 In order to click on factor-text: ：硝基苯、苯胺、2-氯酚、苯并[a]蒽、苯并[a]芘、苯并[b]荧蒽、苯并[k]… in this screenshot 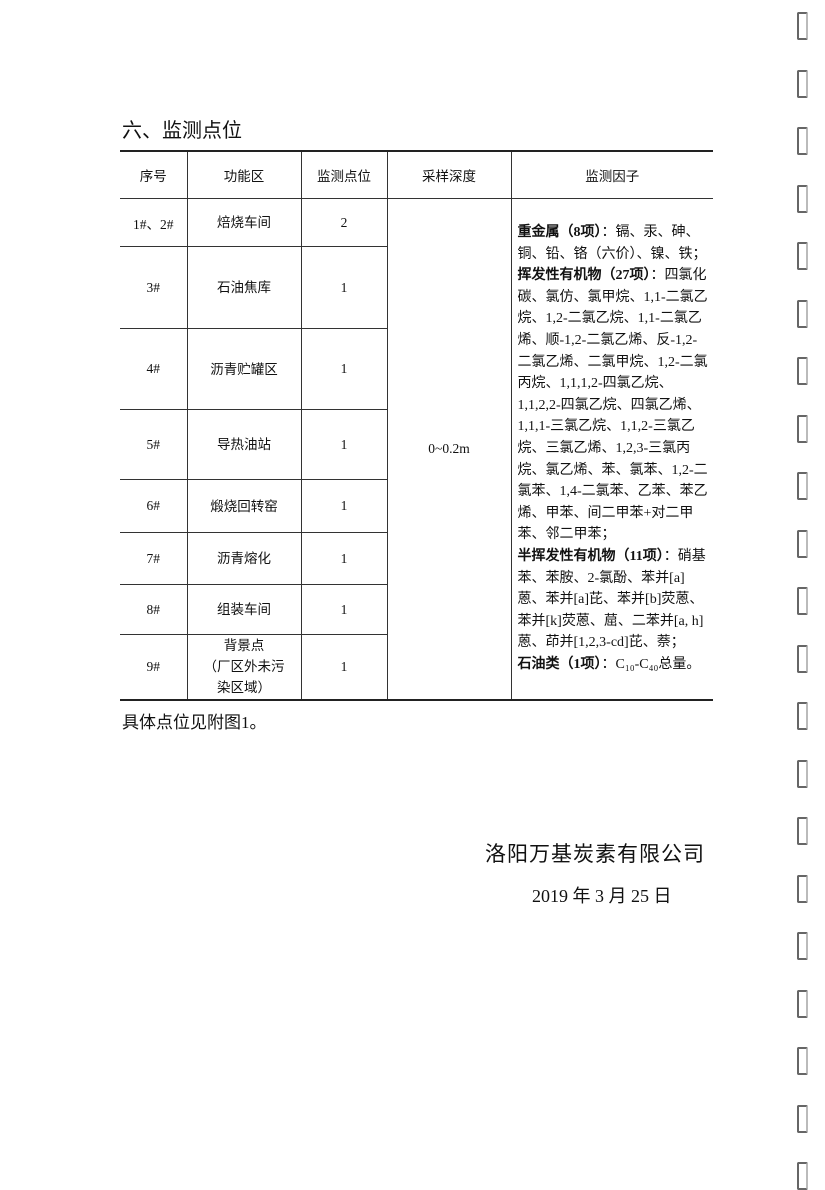, I will do `click(611, 599)`.